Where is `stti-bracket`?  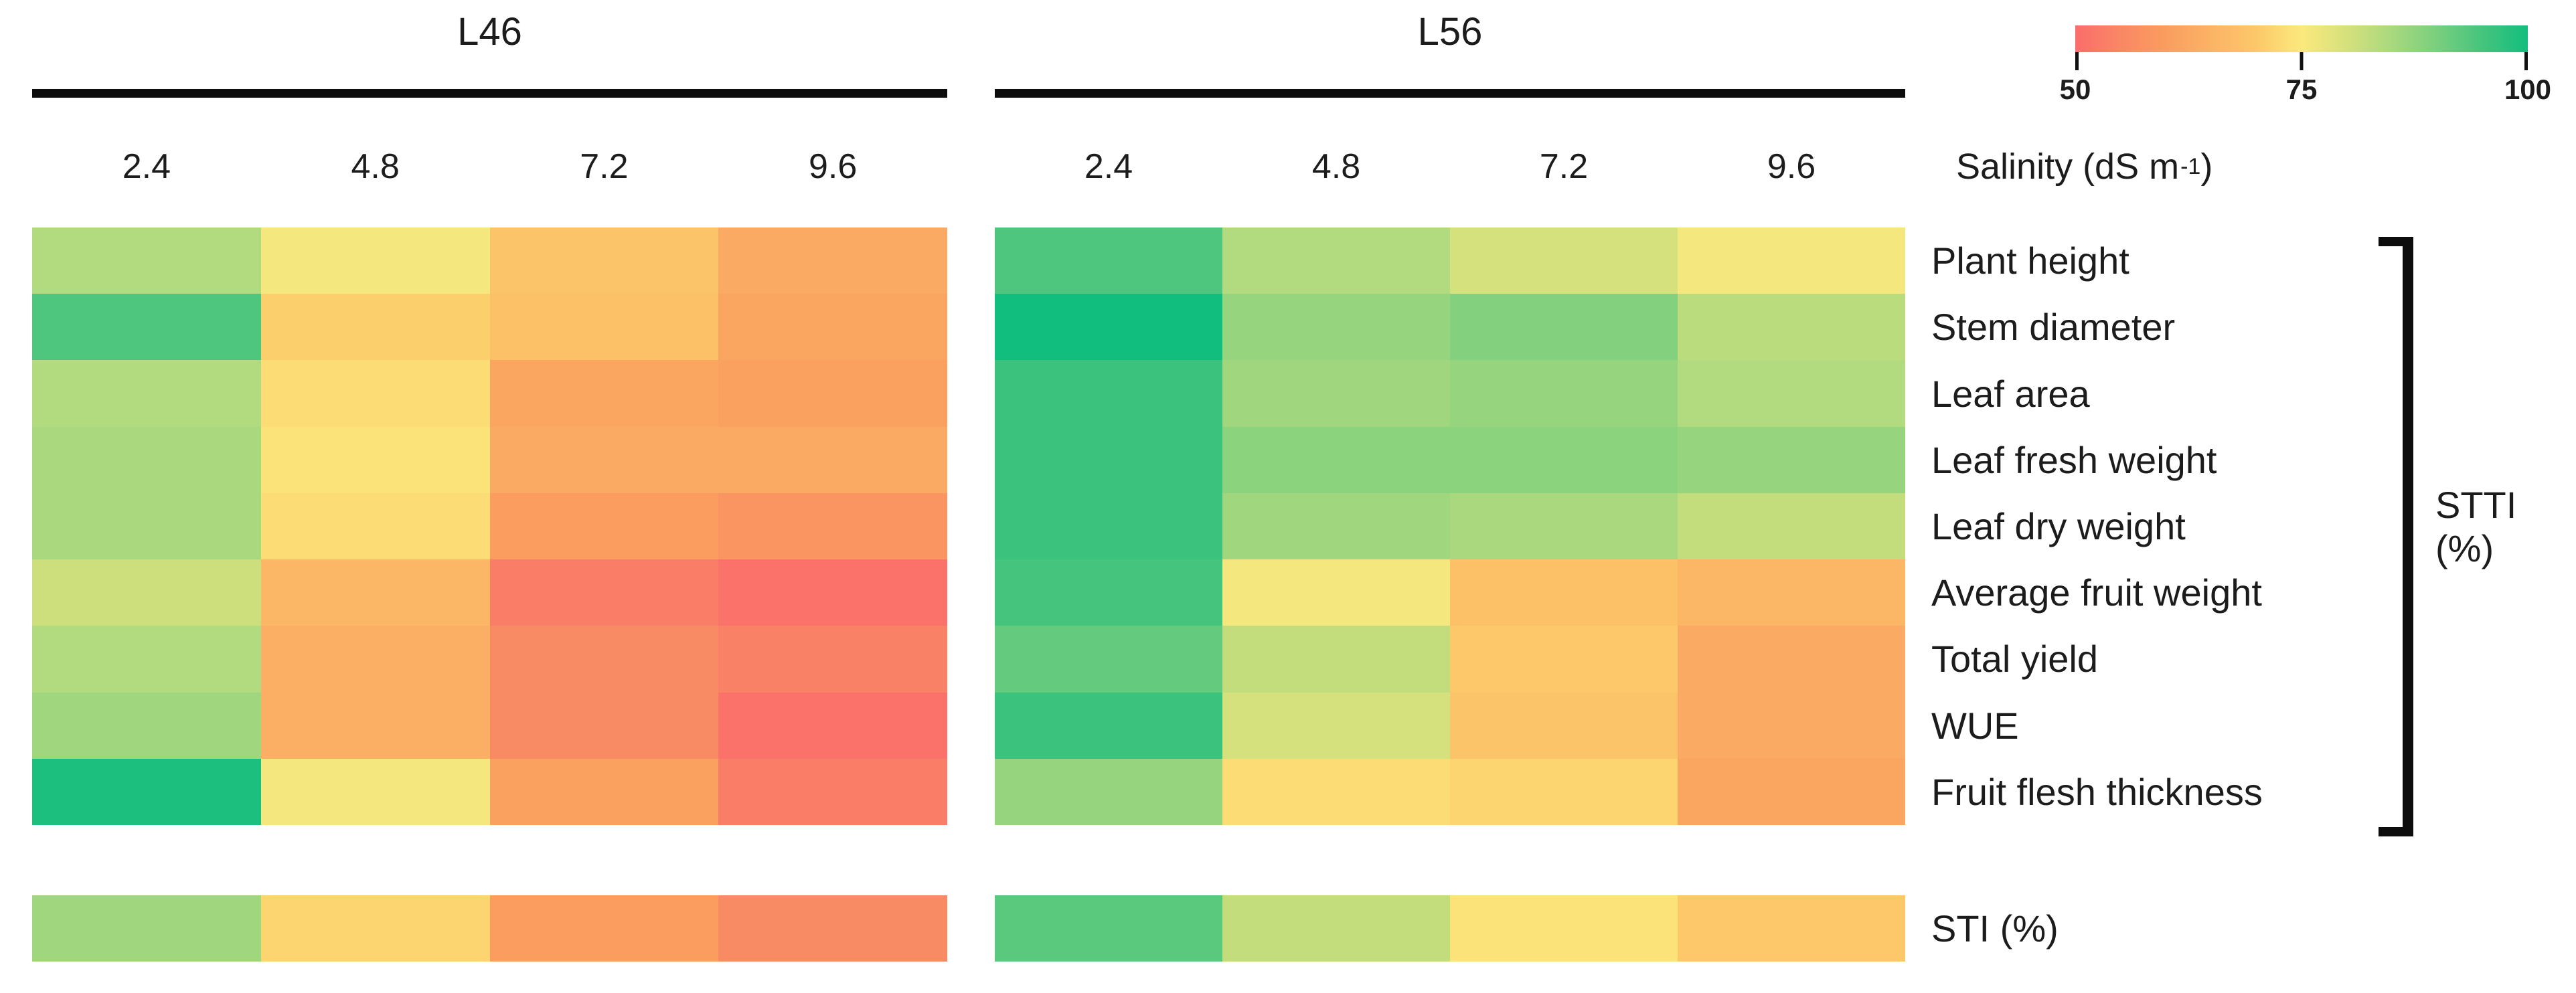 stti-bracket is located at coordinates (2396, 536).